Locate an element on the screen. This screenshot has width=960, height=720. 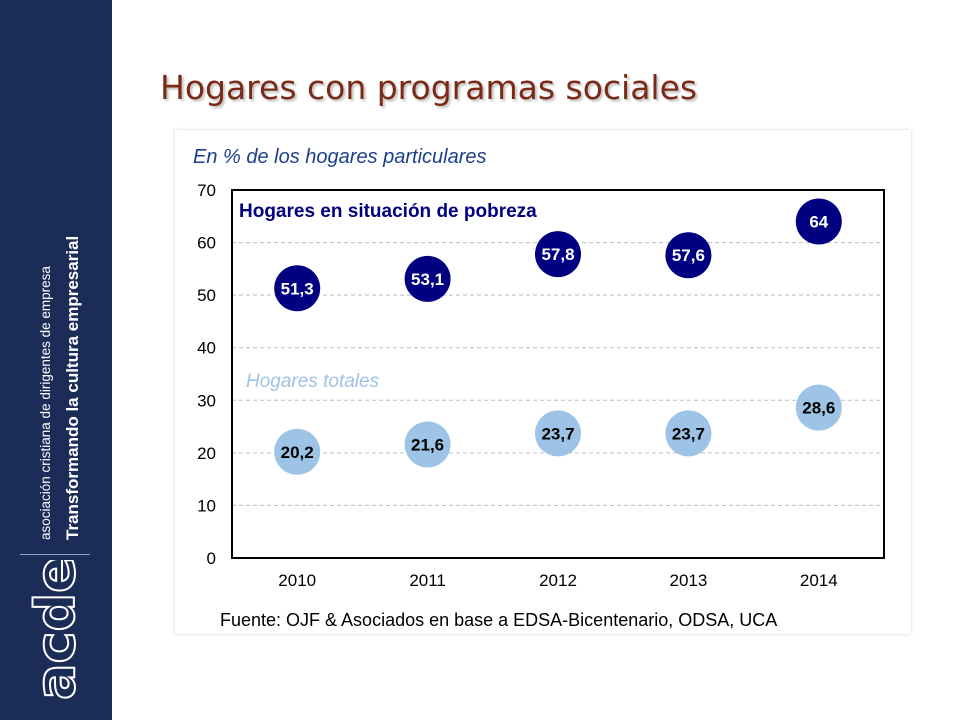
data-label: 57,8 is located at coordinates (557, 254).